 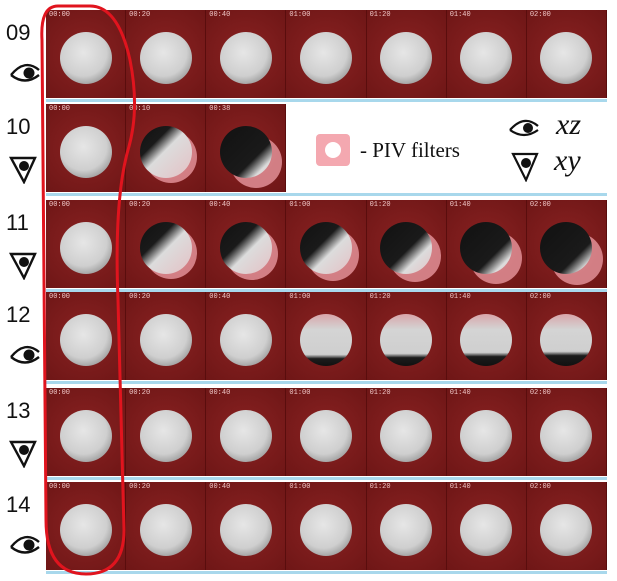 I want to click on timestamp: 00:38, so click(x=220, y=109).